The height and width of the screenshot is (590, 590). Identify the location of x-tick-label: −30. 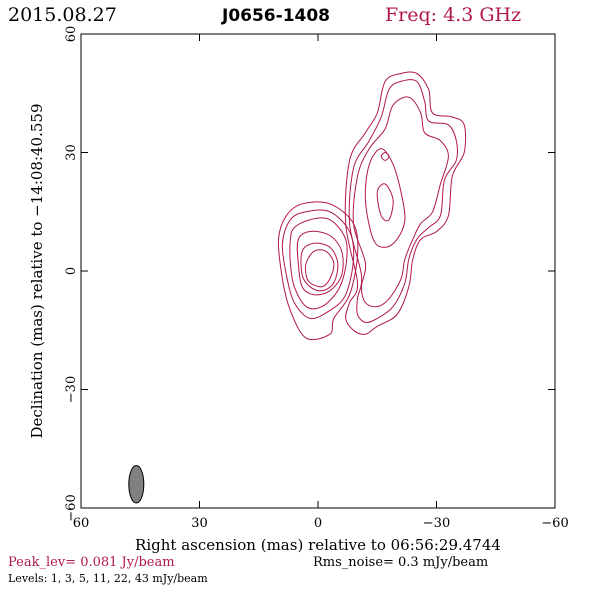
(436, 523).